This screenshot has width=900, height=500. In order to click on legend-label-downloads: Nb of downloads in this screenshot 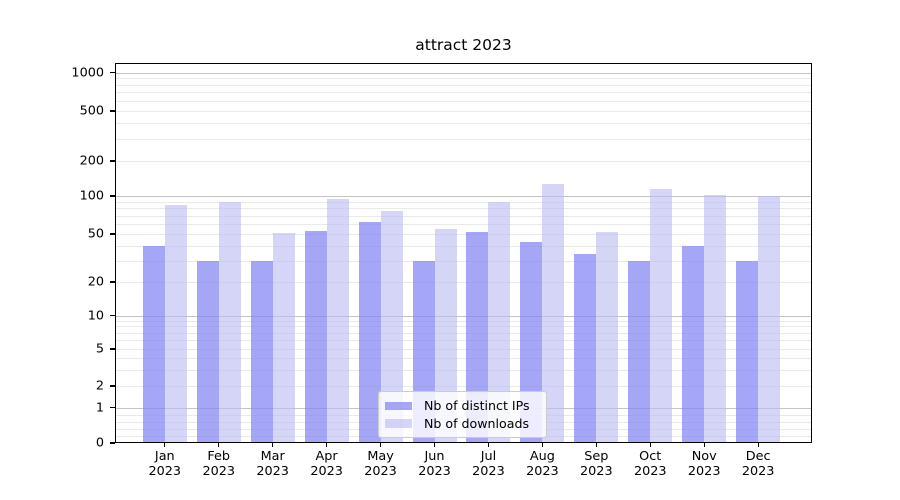, I will do `click(477, 423)`.